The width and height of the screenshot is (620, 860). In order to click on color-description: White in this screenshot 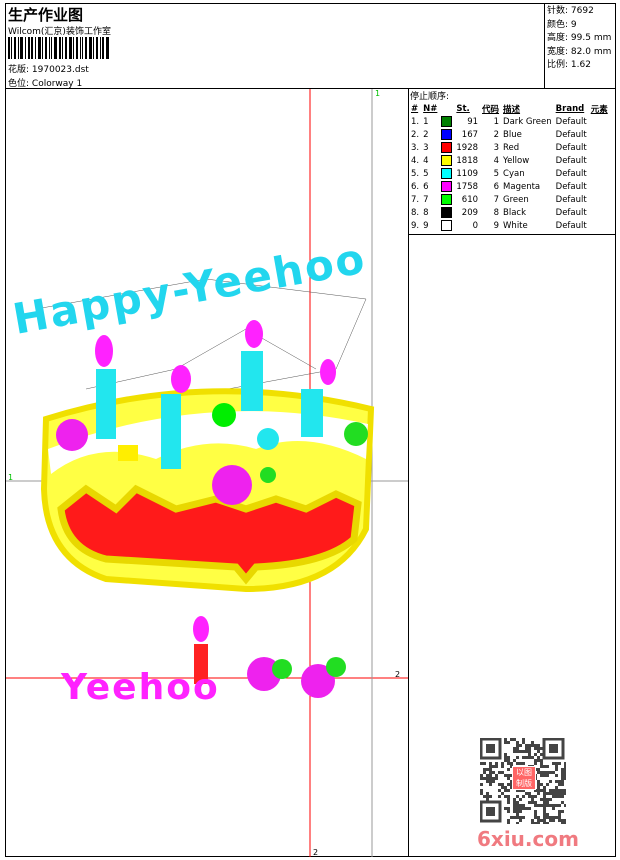, I will do `click(515, 225)`.